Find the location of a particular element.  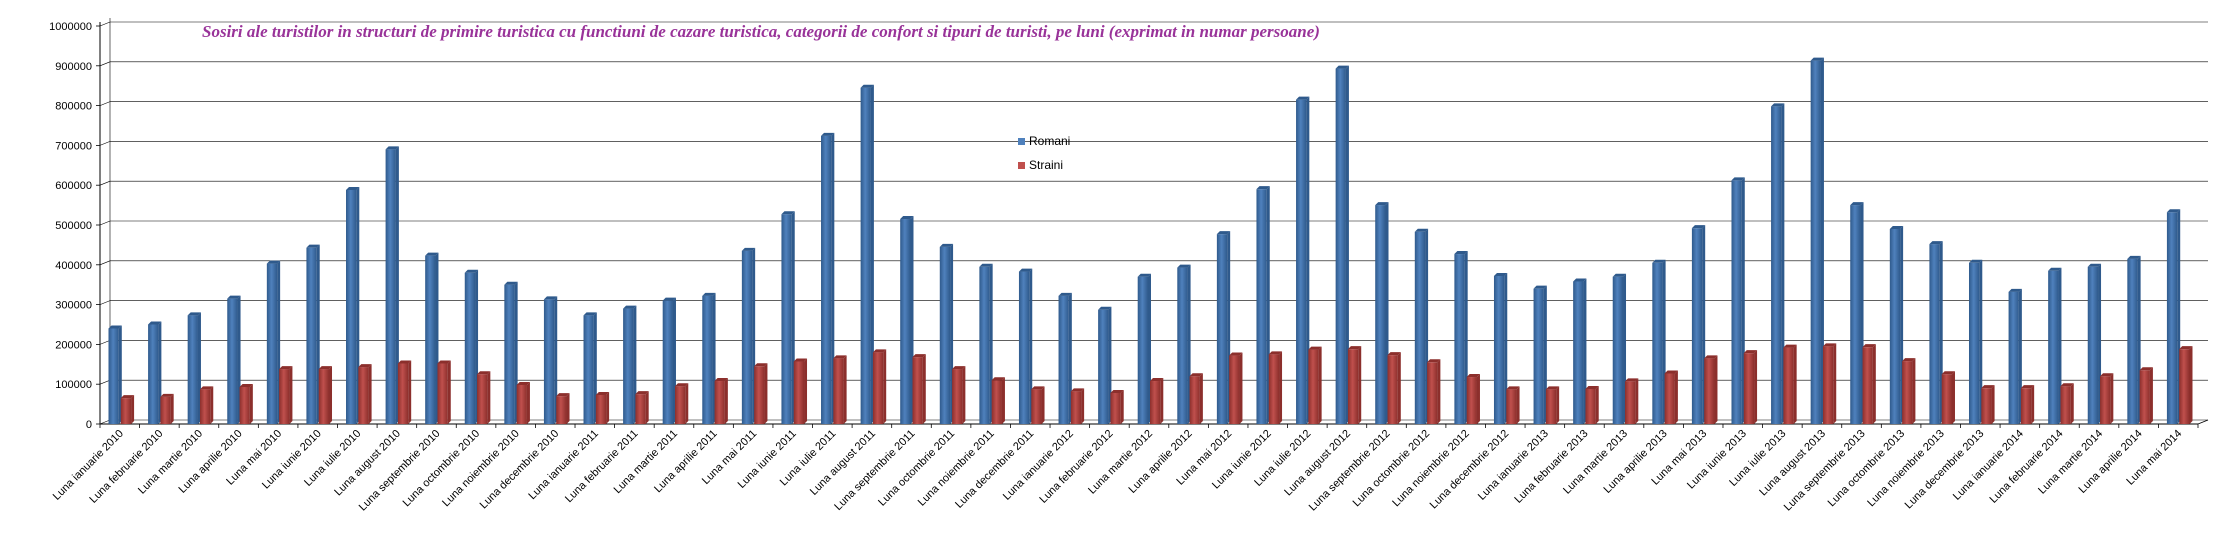

x-tick-label: Luna decembrie 2010 is located at coordinates (520, 470).